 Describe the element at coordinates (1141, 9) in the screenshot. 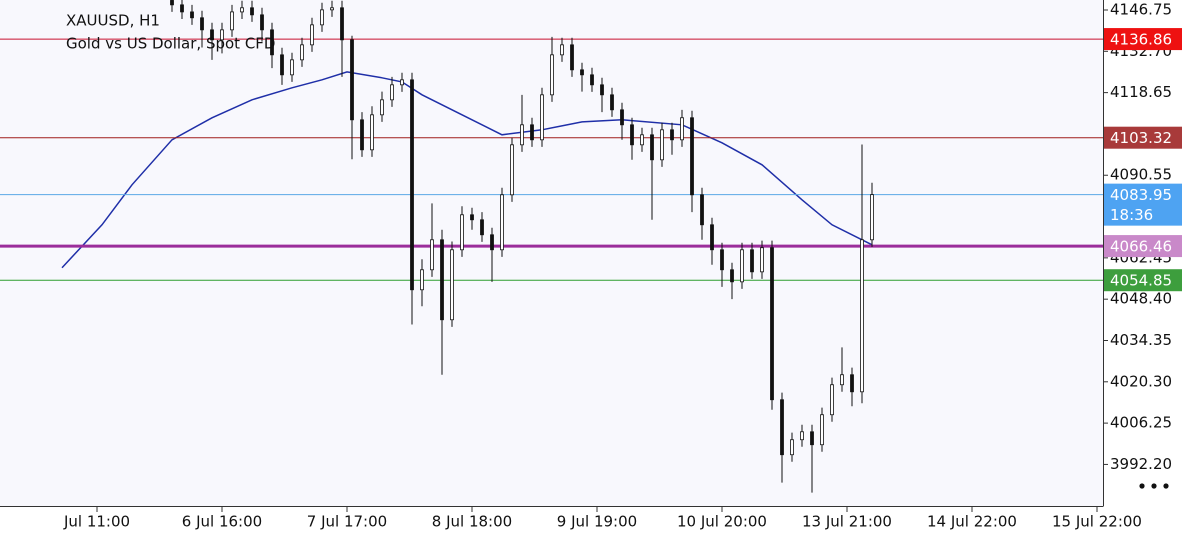

I see `y-tick-label: 4146.75` at that location.